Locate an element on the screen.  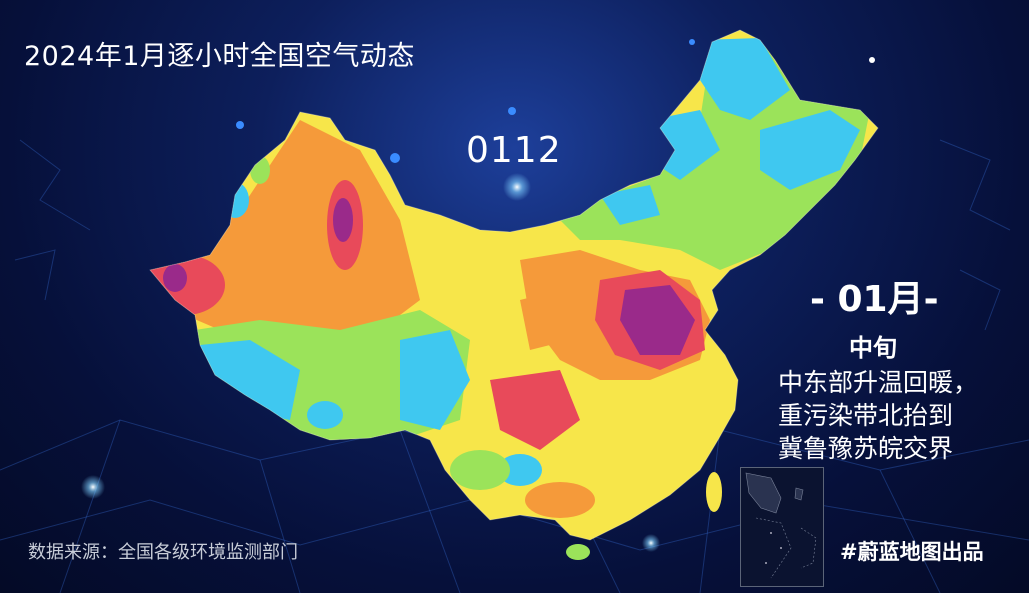
timestamp-label: 0112 is located at coordinates (514, 150).